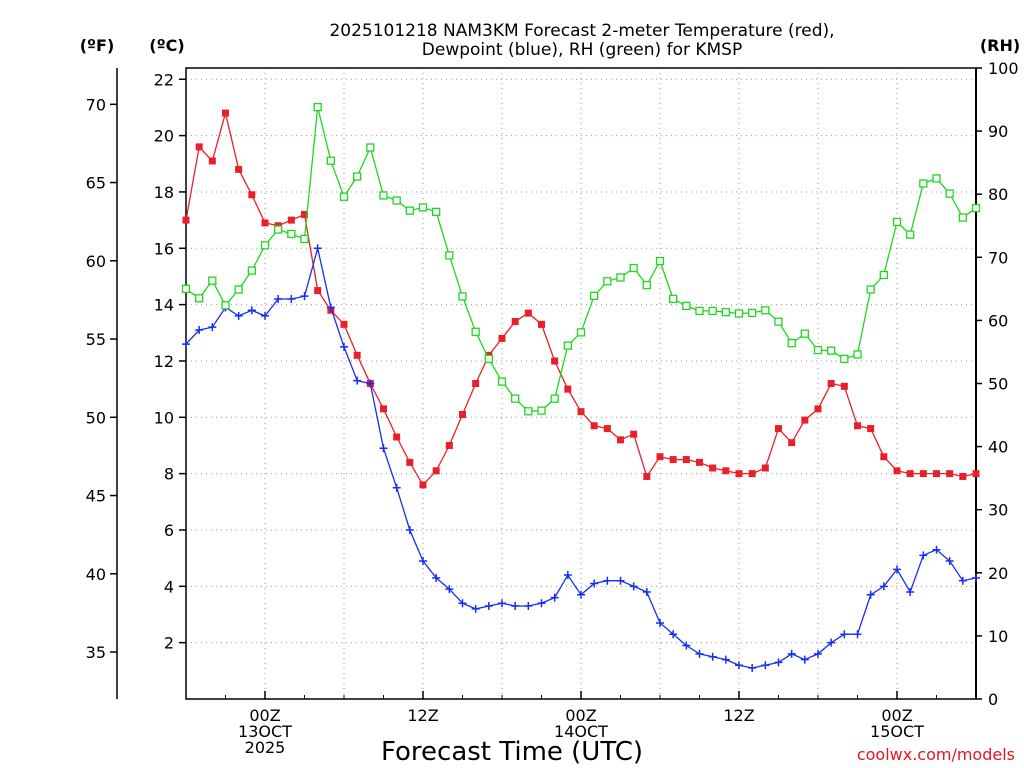  What do you see at coordinates (169, 643) in the screenshot?
I see `celsius-tick-label: 2` at bounding box center [169, 643].